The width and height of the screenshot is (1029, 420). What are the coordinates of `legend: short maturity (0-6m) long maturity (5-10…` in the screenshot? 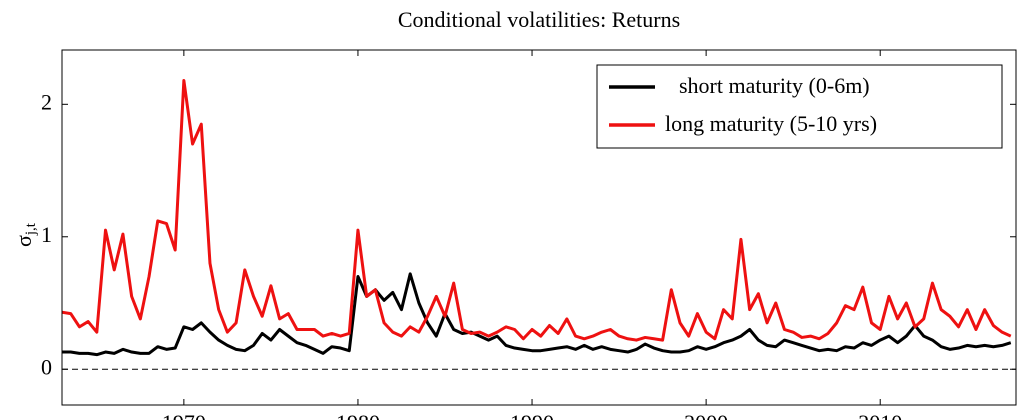 It's located at (799, 106).